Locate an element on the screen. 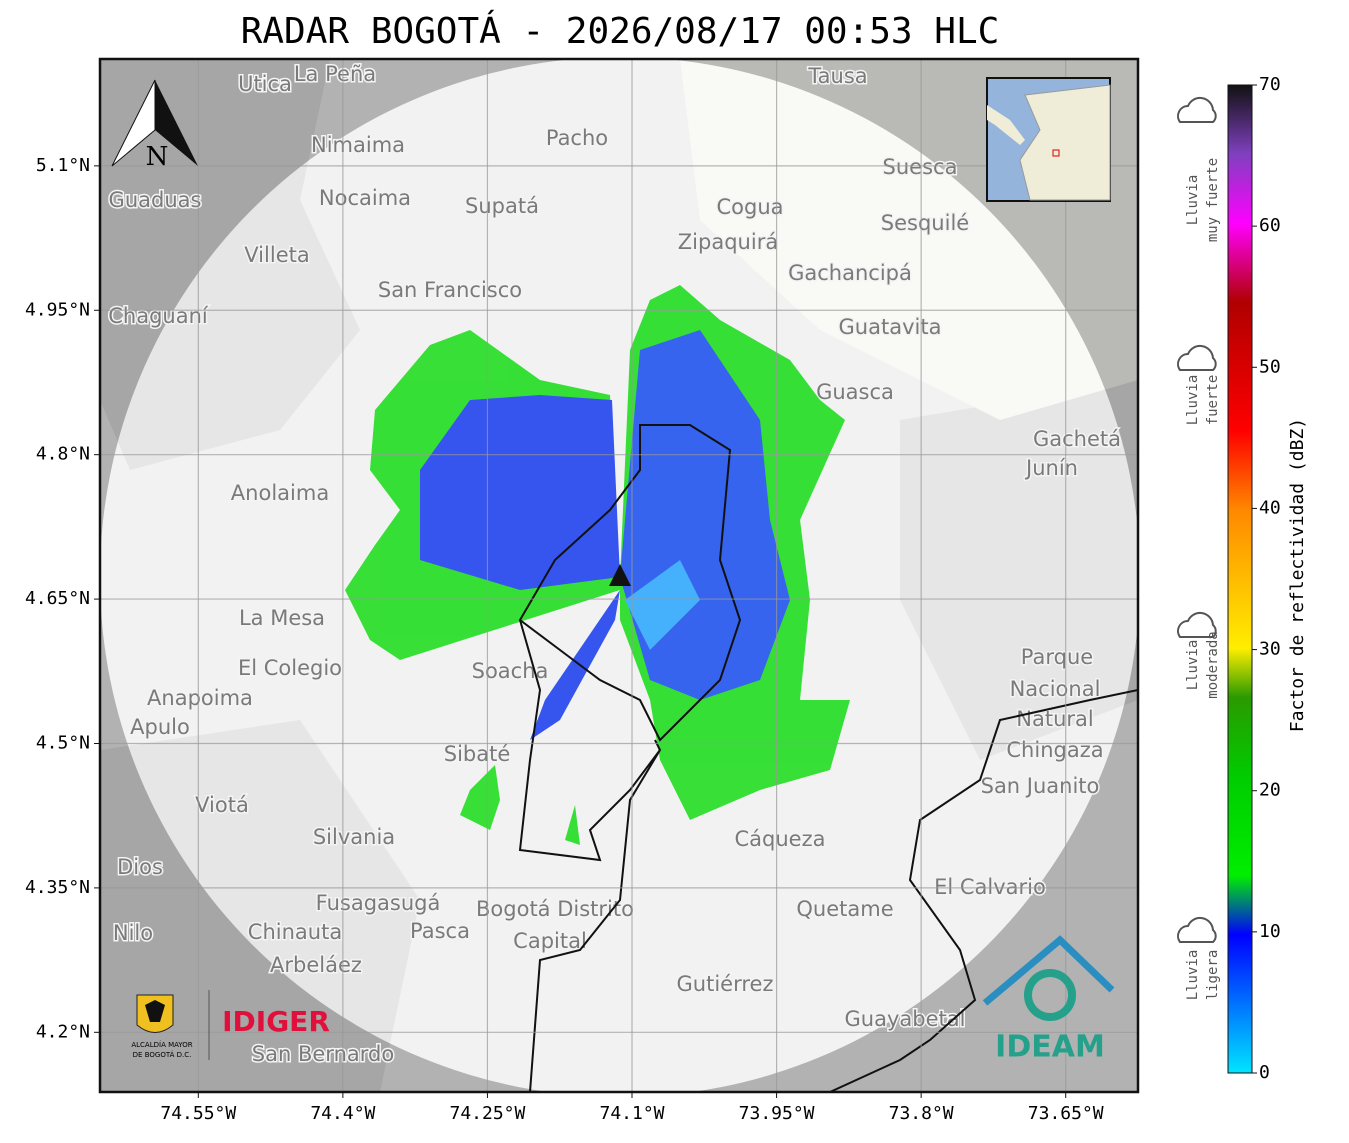 The height and width of the screenshot is (1143, 1349). place-label: Arbeláez is located at coordinates (316, 965).